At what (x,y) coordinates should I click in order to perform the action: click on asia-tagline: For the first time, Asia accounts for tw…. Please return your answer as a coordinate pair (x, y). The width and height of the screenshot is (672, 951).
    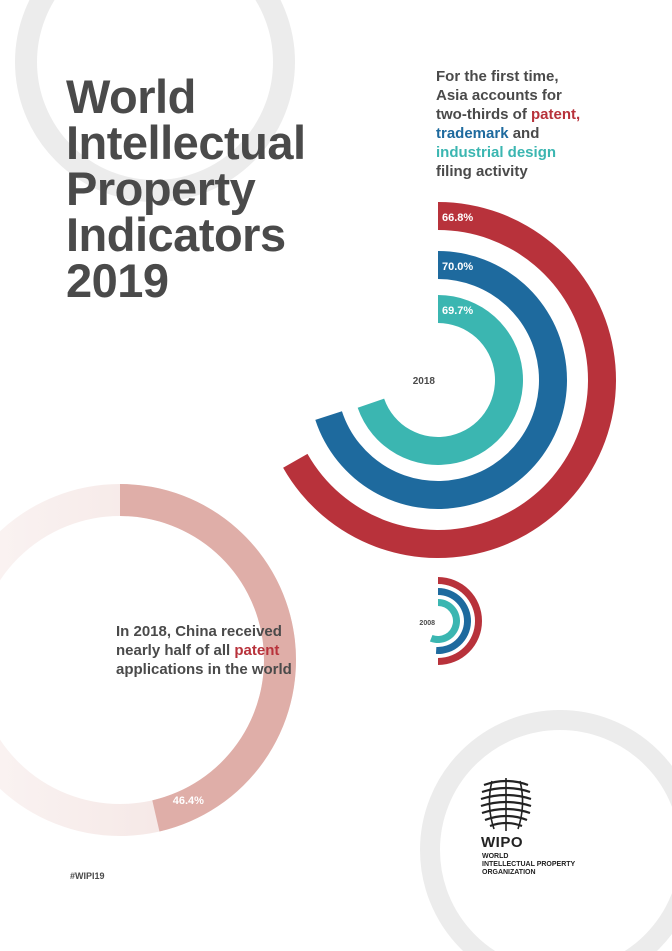
    Looking at the image, I should click on (508, 124).